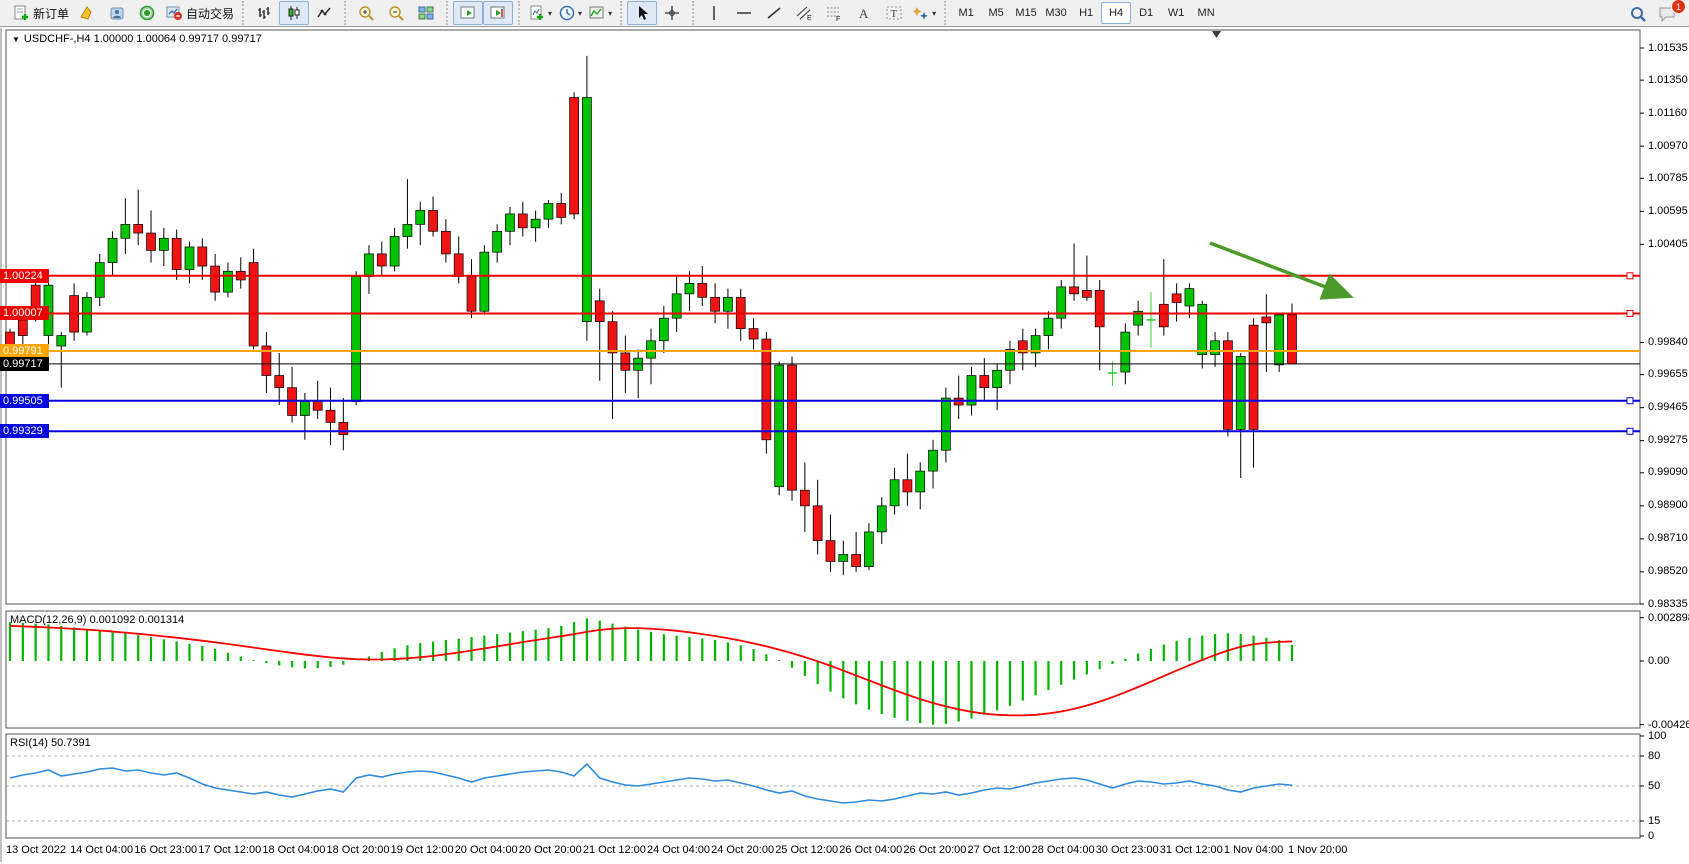  I want to click on timeframe-button-h1: H1, so click(1086, 13).